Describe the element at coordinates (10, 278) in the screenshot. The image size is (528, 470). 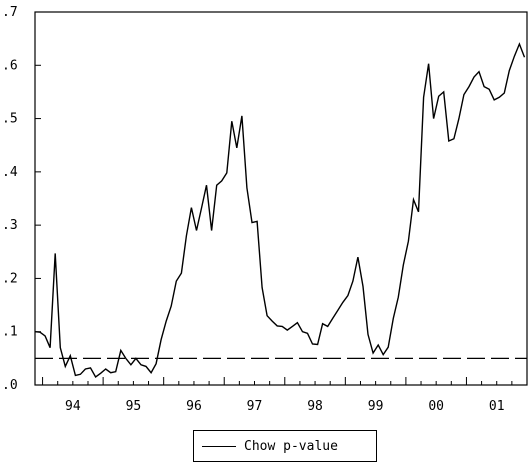
I see `y-tick-label: .2` at that location.